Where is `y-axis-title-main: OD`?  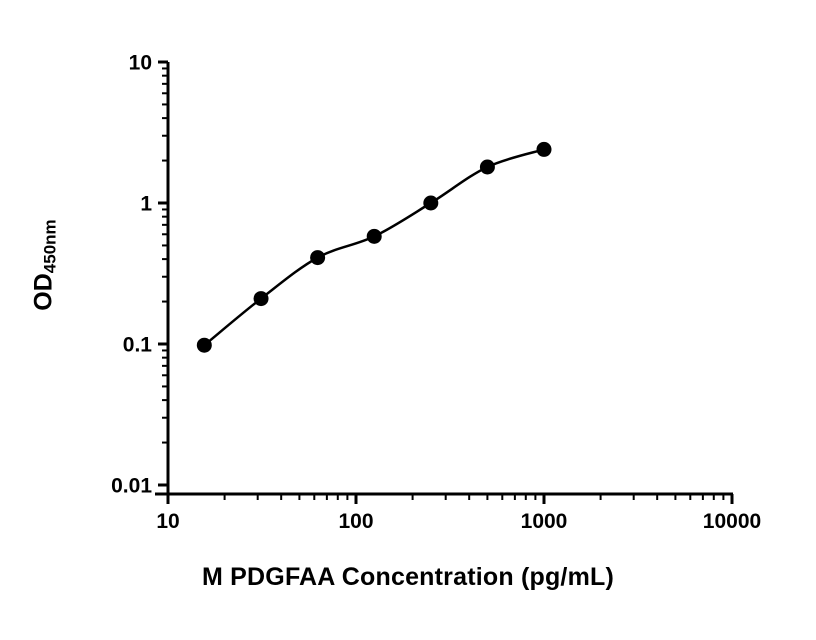 y-axis-title-main: OD is located at coordinates (43, 292).